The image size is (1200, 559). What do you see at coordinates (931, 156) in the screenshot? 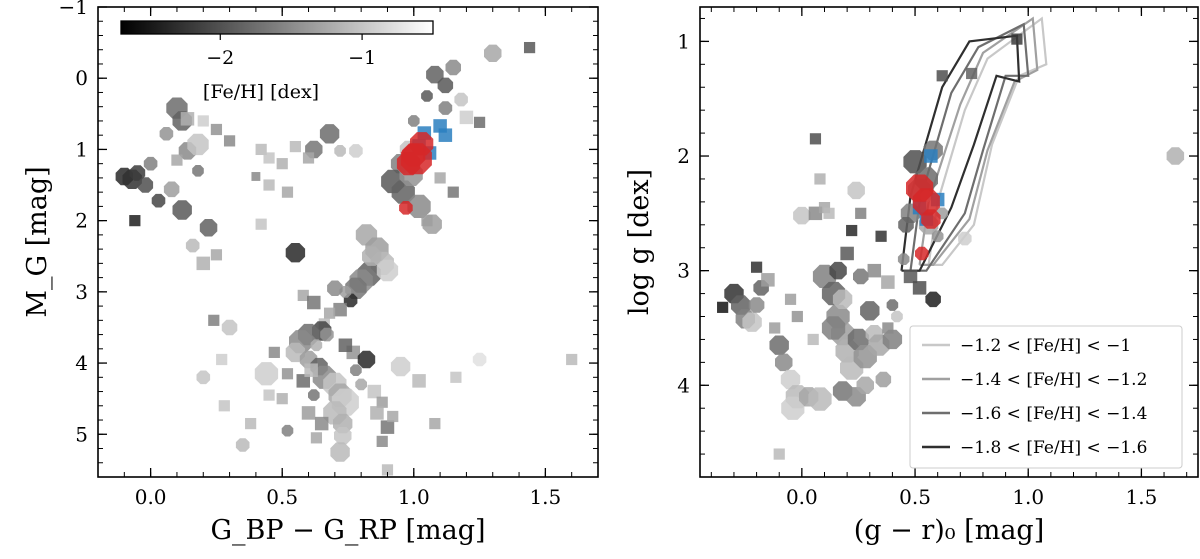
I see `blue-star` at bounding box center [931, 156].